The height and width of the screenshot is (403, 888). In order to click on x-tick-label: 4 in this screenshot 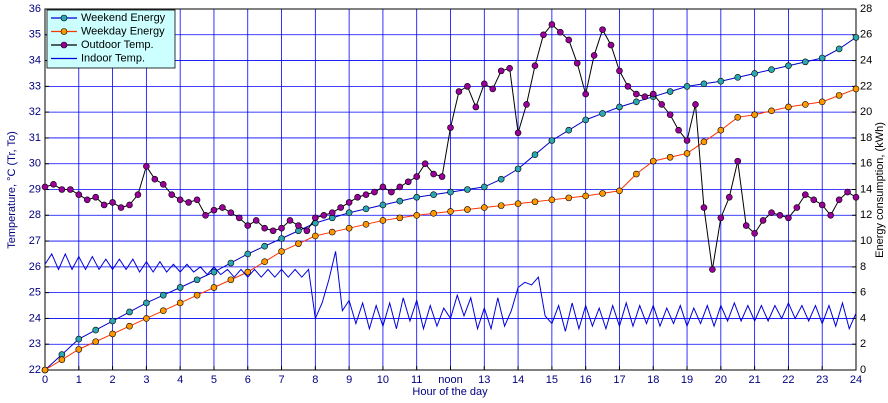, I will do `click(180, 380)`.